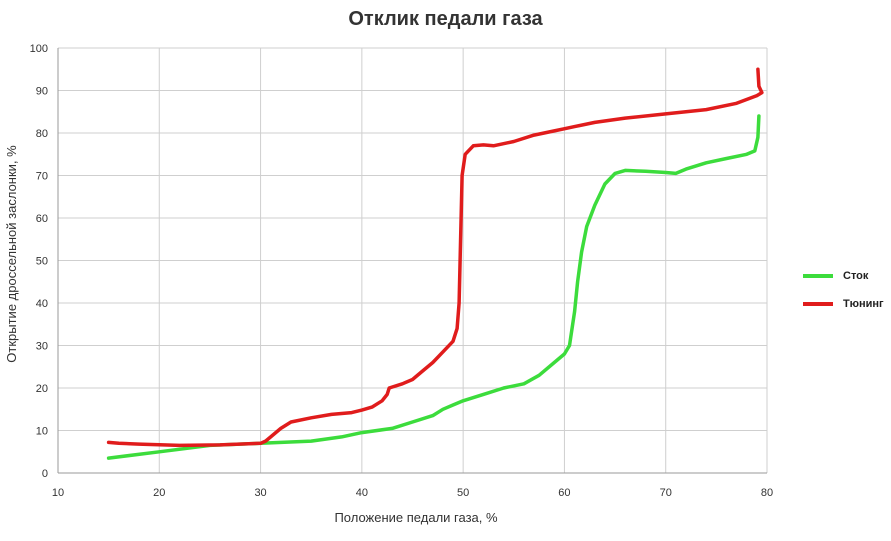 This screenshot has width=891, height=541. What do you see at coordinates (42, 262) in the screenshot?
I see `y-tick-label: 50` at bounding box center [42, 262].